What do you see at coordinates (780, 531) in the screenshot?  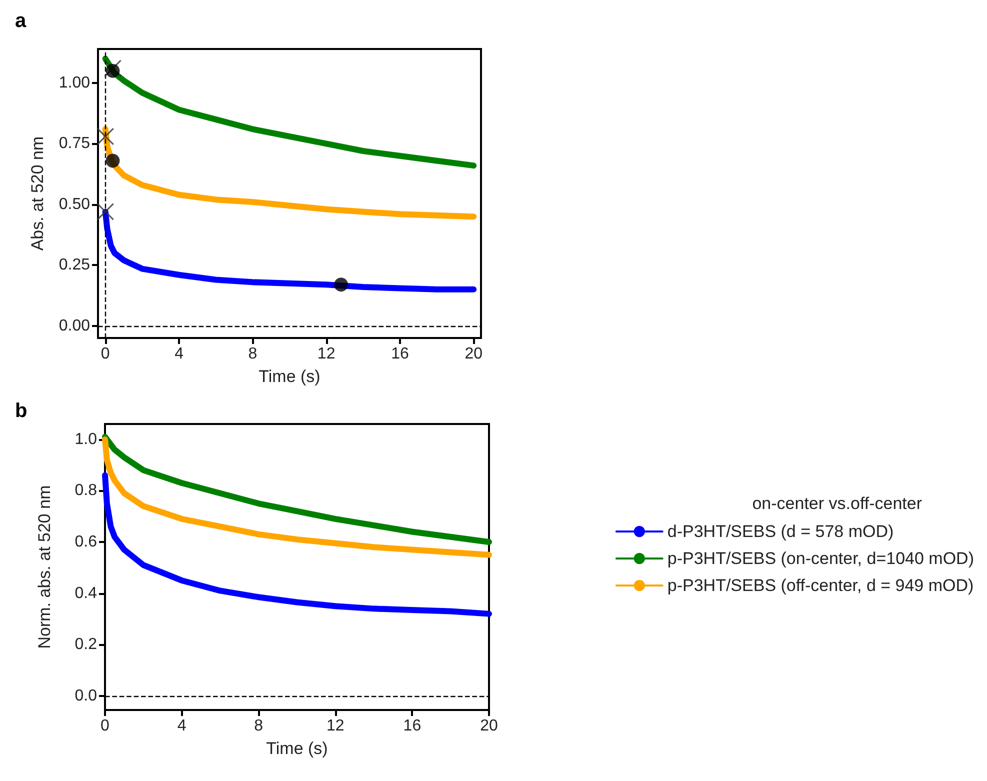 I see `legend-label: d-P3HT/SEBS (d = 578 mOD)` at bounding box center [780, 531].